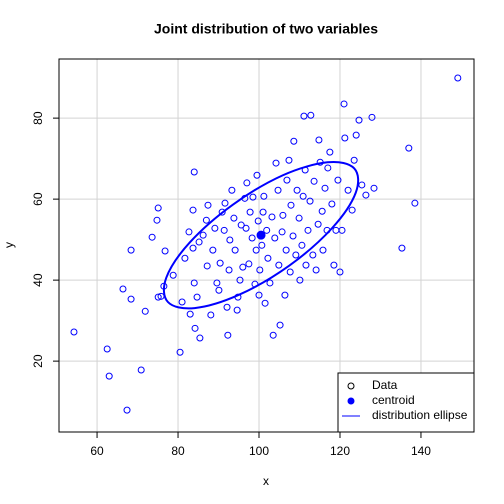 This screenshot has width=504, height=504. I want to click on y-tick-label: 80, so click(38, 118).